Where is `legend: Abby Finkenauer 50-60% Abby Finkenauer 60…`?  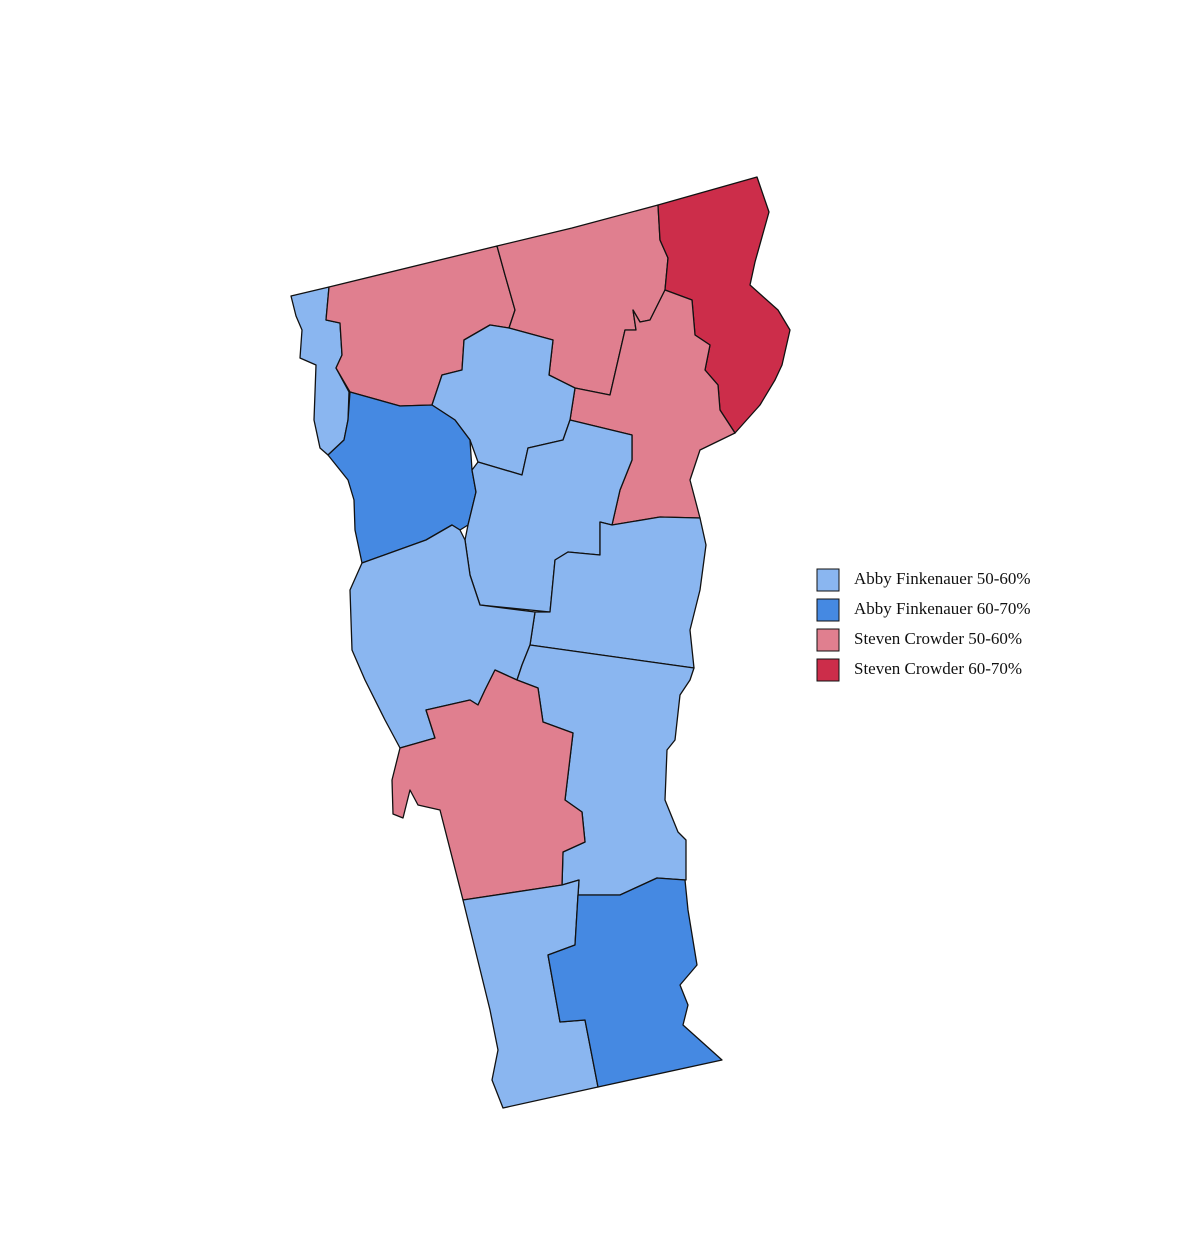
legend: Abby Finkenauer 50-60% Abby Finkenauer 60… is located at coordinates (923, 625).